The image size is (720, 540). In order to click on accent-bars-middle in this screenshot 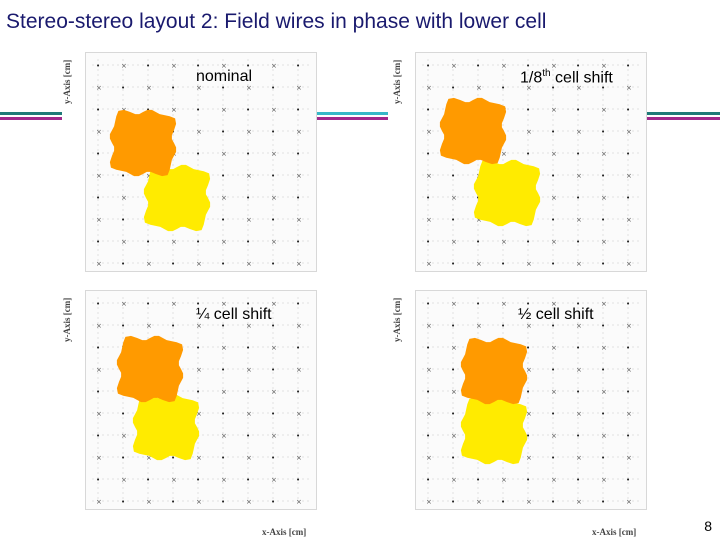, I will do `click(350, 117)`.